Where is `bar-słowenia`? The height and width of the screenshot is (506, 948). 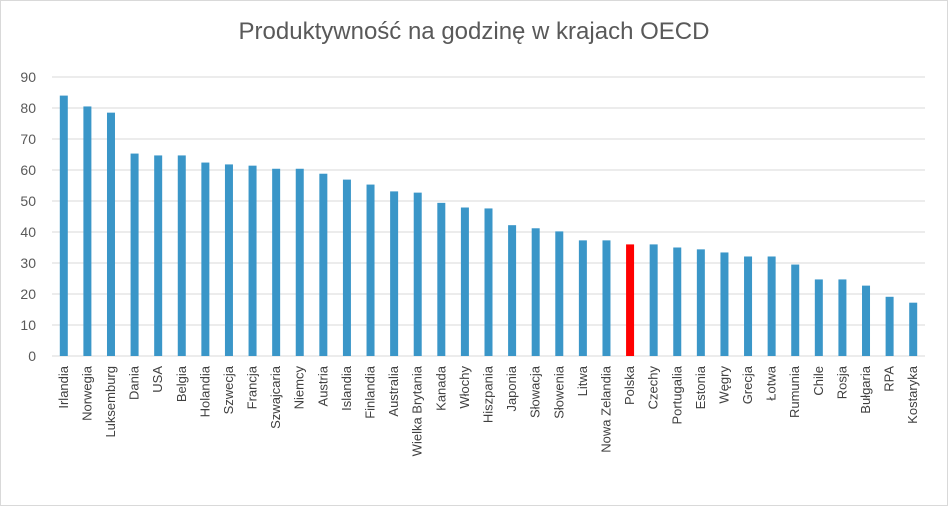 bar-słowenia is located at coordinates (559, 293).